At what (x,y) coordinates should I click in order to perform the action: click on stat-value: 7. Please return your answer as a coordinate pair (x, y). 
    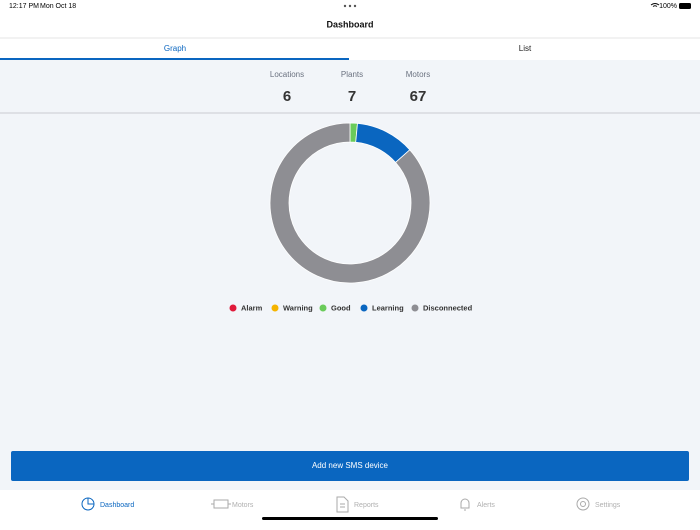
    Looking at the image, I should click on (352, 96).